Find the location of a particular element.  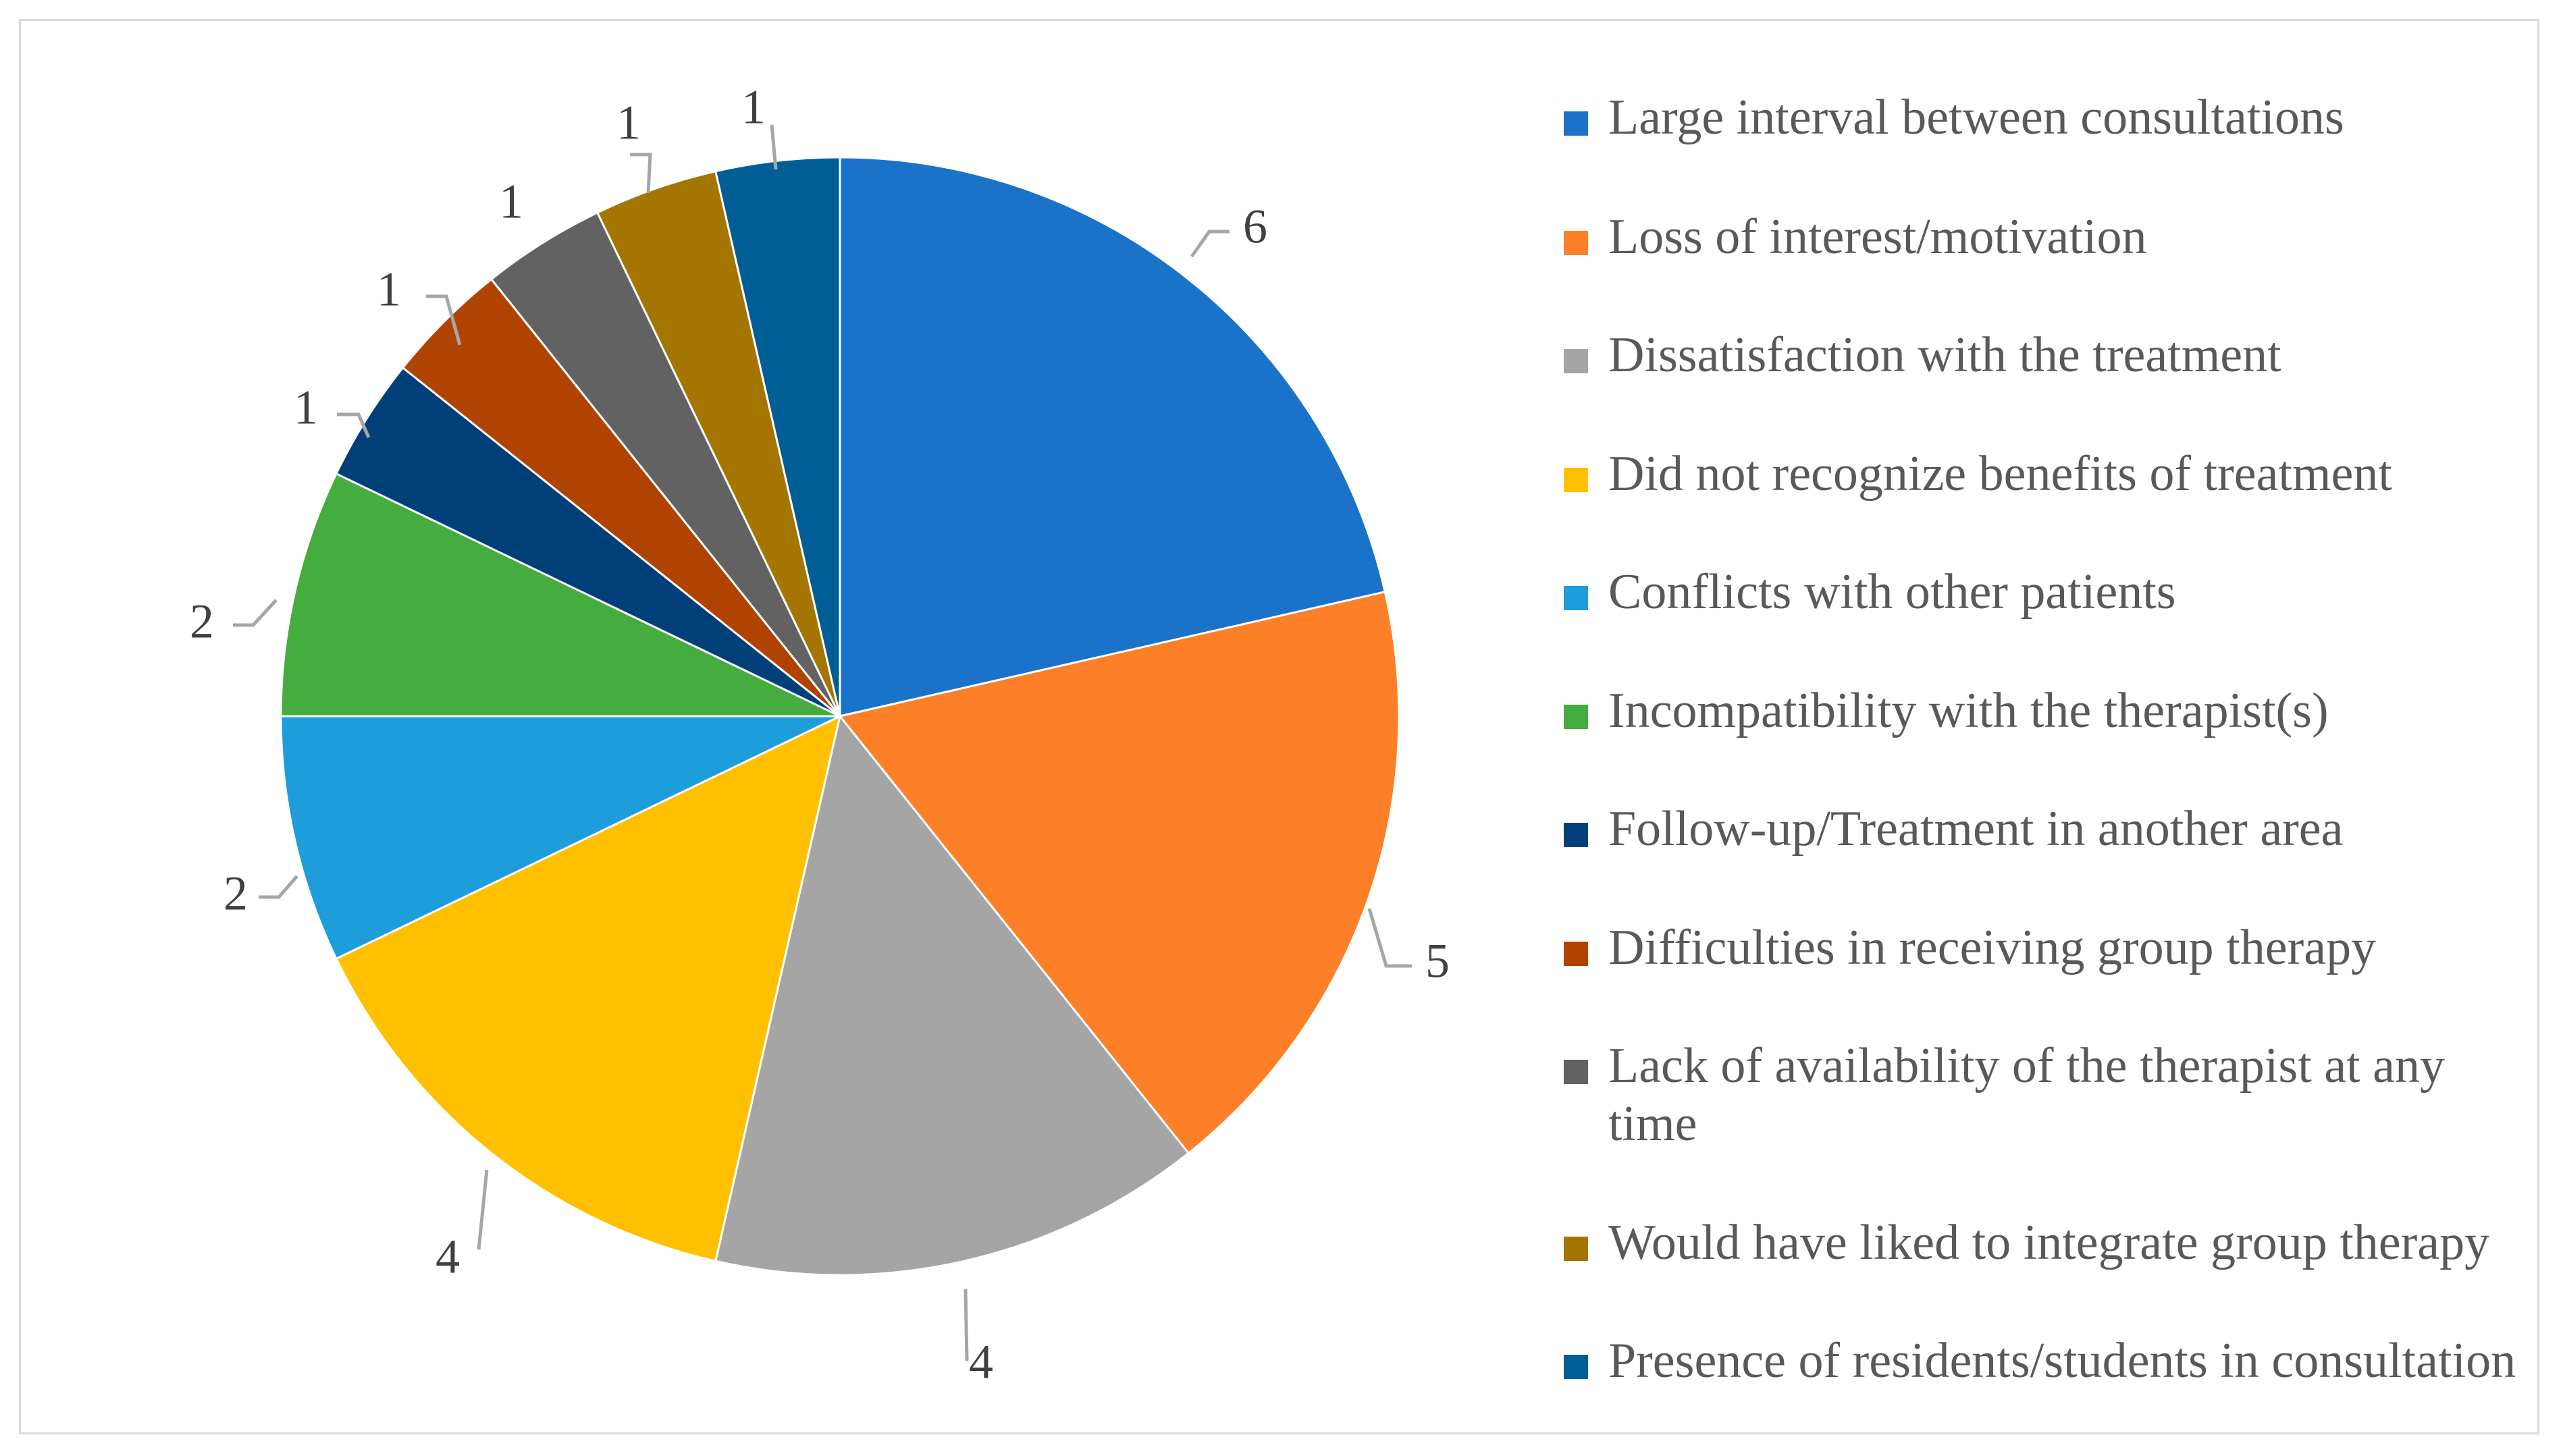

legend-swatch-therapist-availability is located at coordinates (1576, 1072).